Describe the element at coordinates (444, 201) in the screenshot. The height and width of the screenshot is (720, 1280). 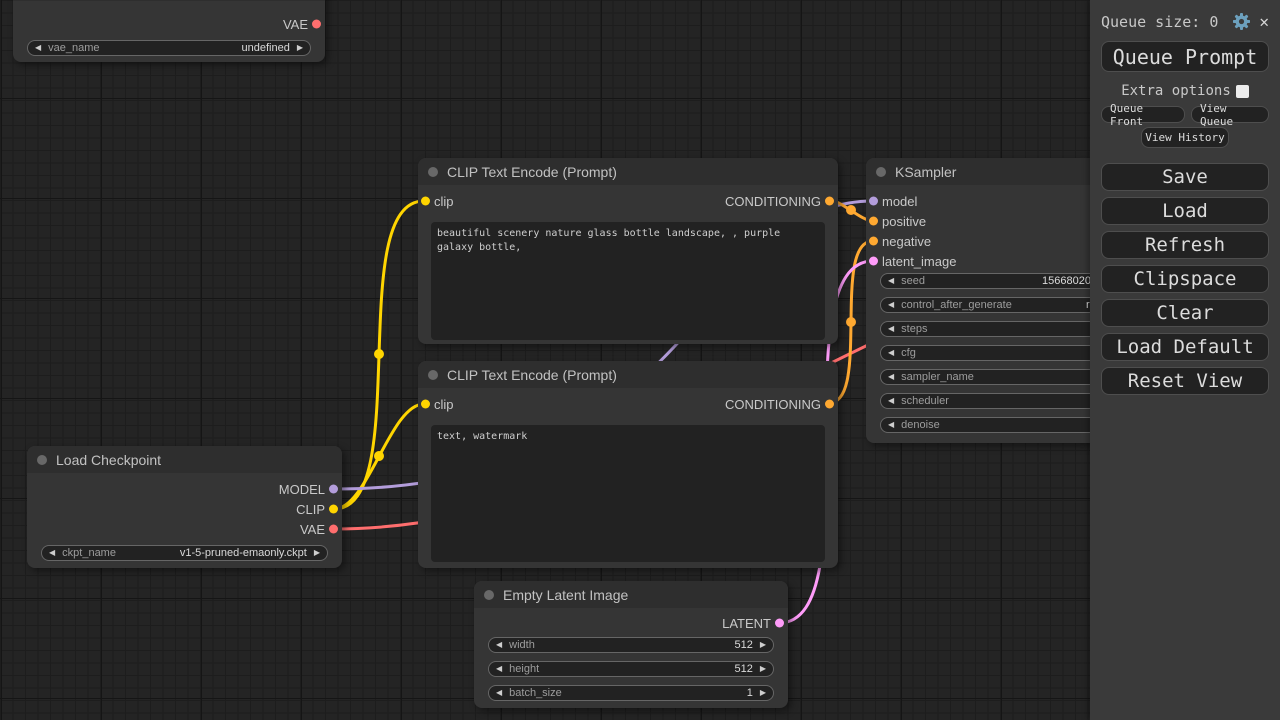
I see `input-slot-label: clip` at that location.